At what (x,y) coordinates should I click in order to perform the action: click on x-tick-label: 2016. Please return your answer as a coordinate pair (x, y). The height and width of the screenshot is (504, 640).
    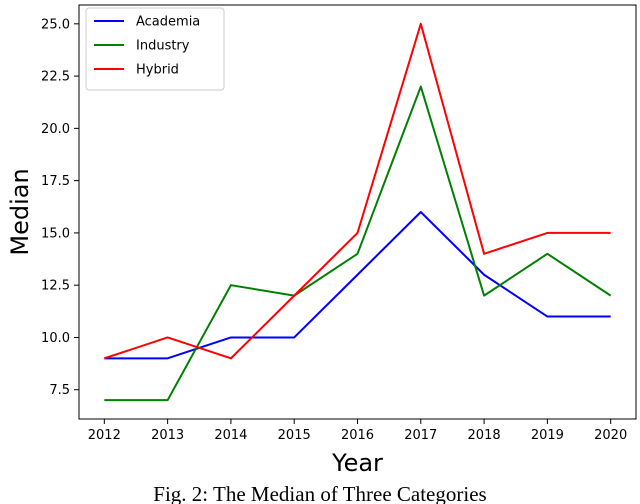
    Looking at the image, I should click on (357, 435).